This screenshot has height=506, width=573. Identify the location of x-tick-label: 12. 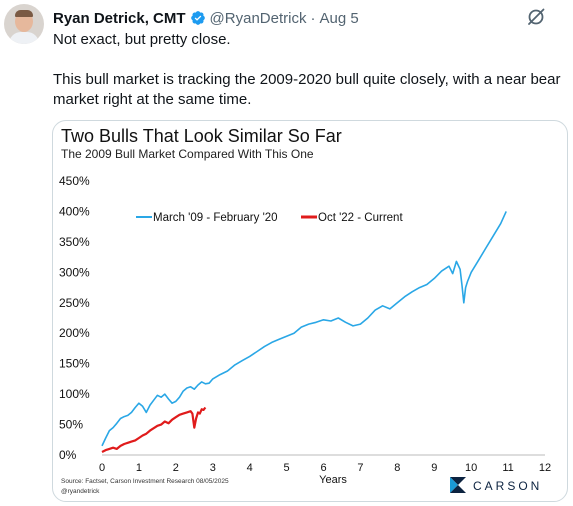
(545, 468).